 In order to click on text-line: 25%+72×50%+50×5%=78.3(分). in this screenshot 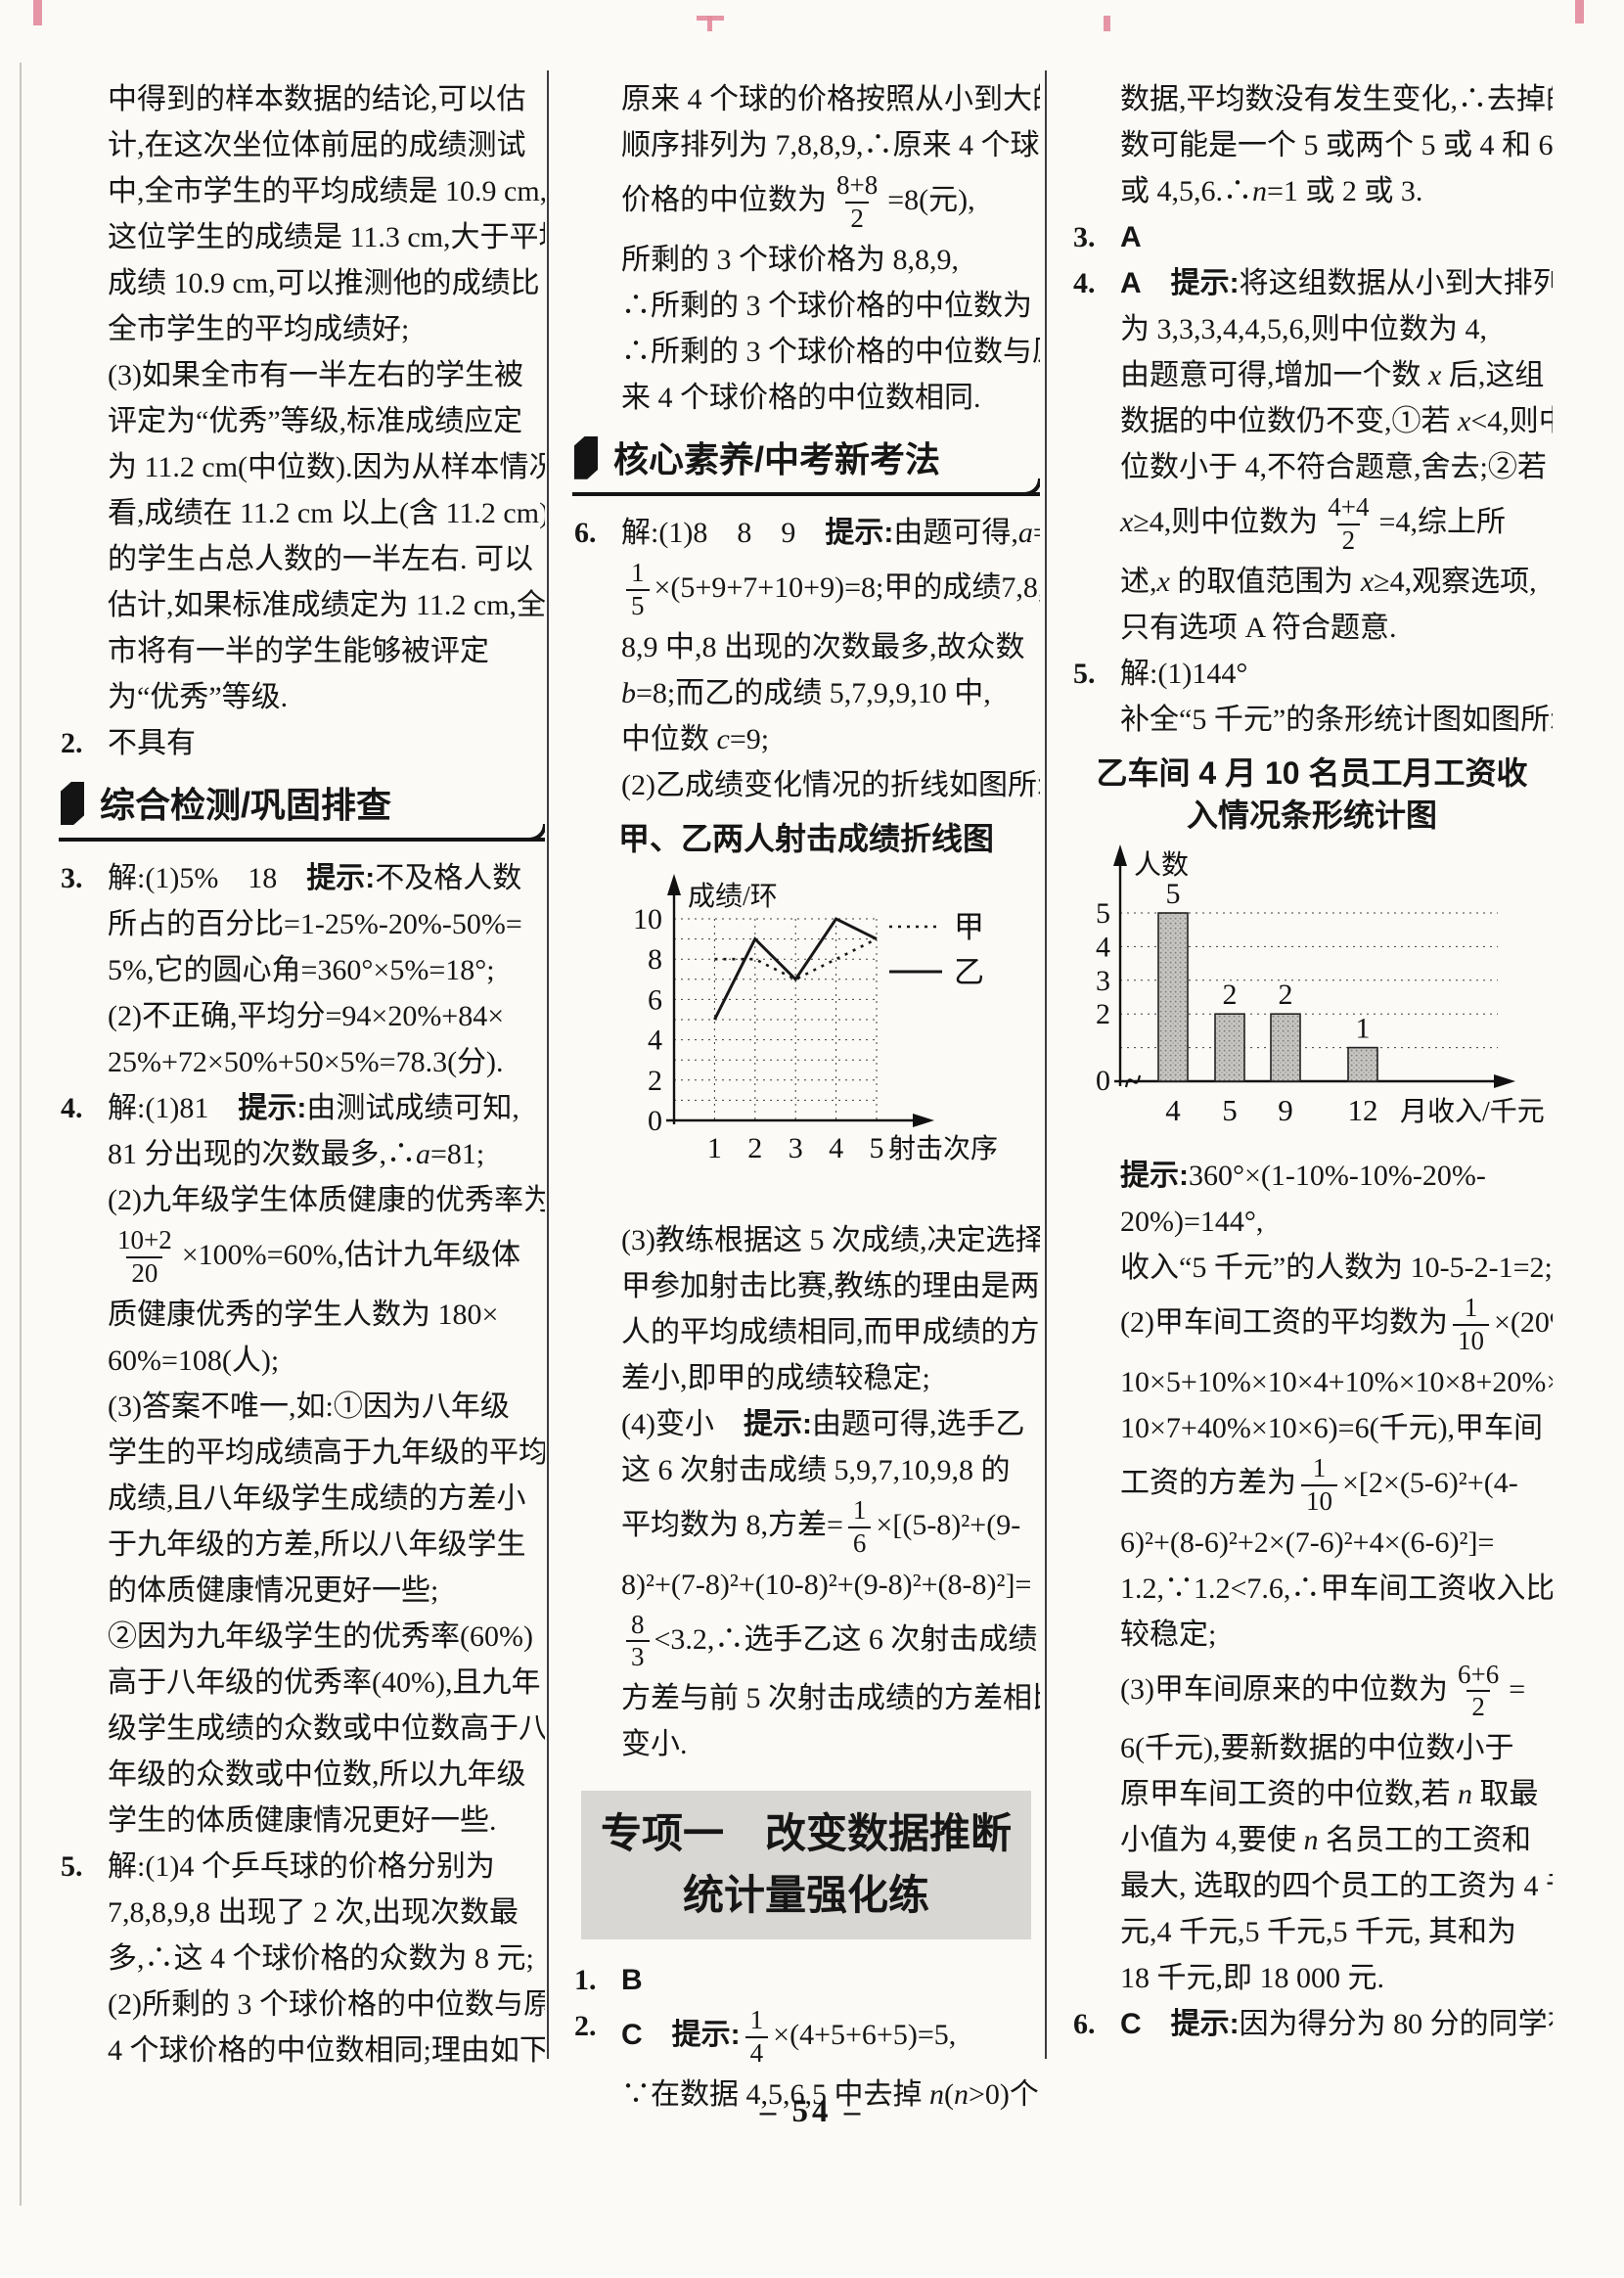, I will do `click(306, 1062)`.